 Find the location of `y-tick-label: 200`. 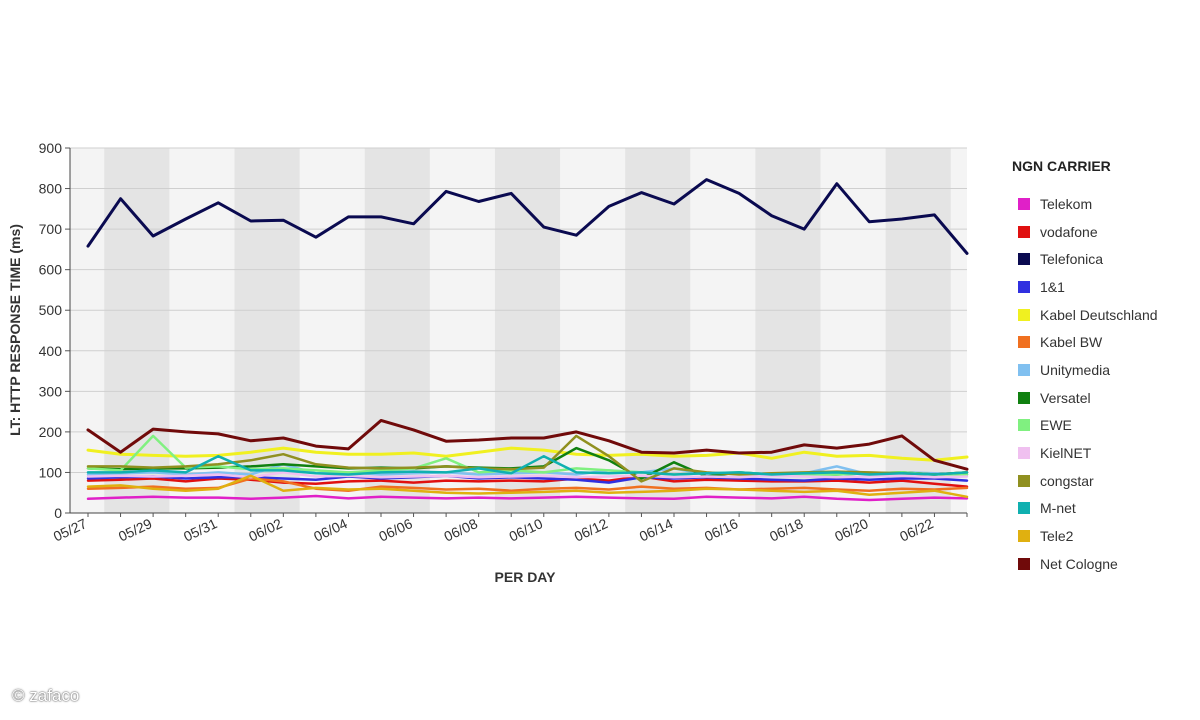

y-tick-label: 200 is located at coordinates (51, 432).